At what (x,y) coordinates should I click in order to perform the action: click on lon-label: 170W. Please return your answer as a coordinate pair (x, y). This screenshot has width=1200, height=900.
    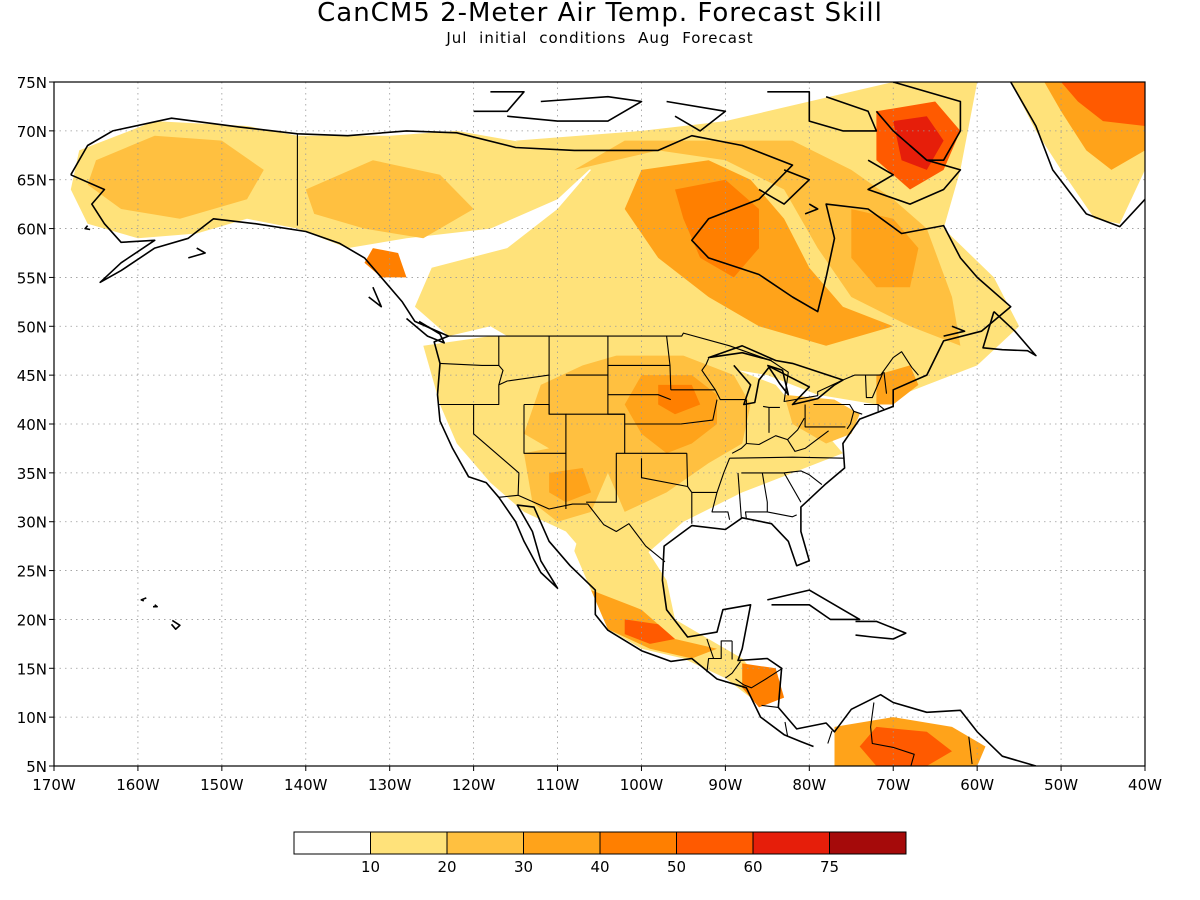
    Looking at the image, I should click on (54, 785).